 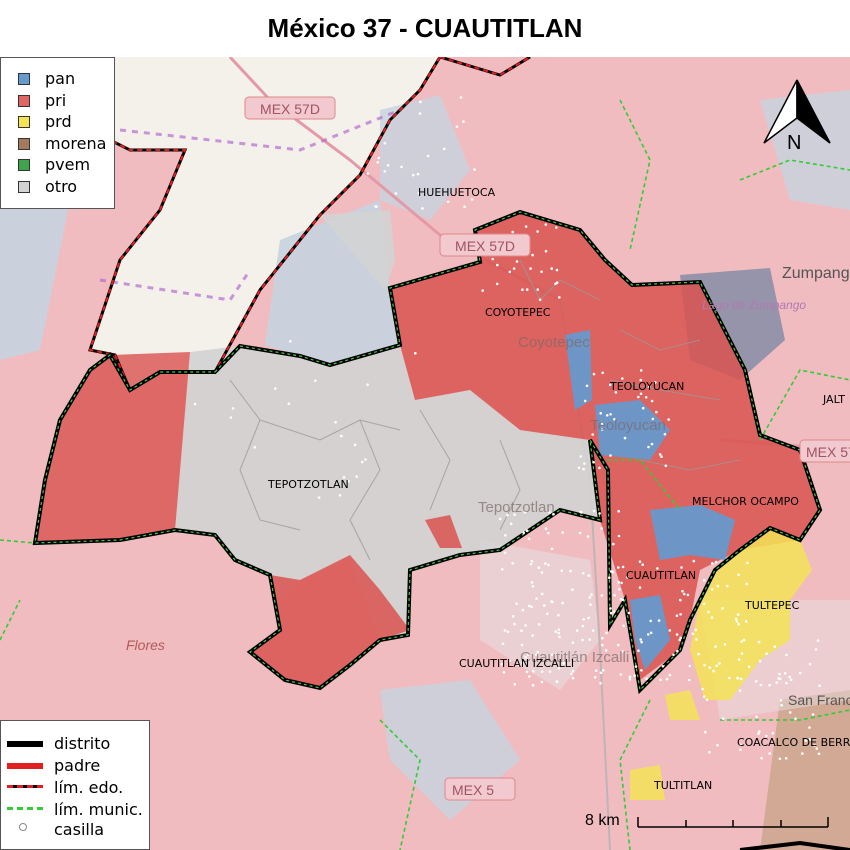 I want to click on compass-label: N, so click(x=794, y=143).